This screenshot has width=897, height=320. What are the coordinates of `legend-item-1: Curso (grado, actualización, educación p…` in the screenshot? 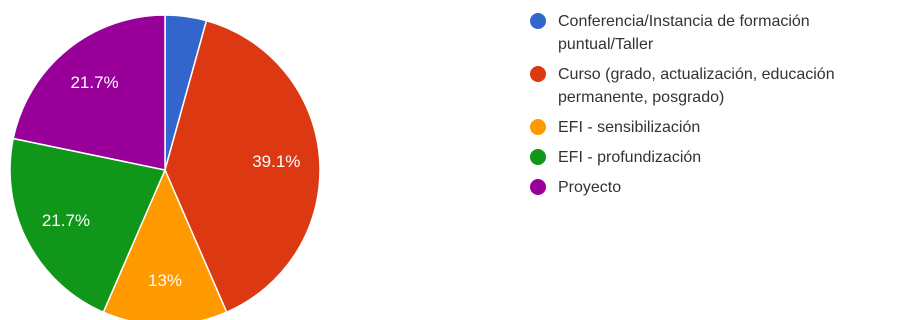 It's located at (710, 86).